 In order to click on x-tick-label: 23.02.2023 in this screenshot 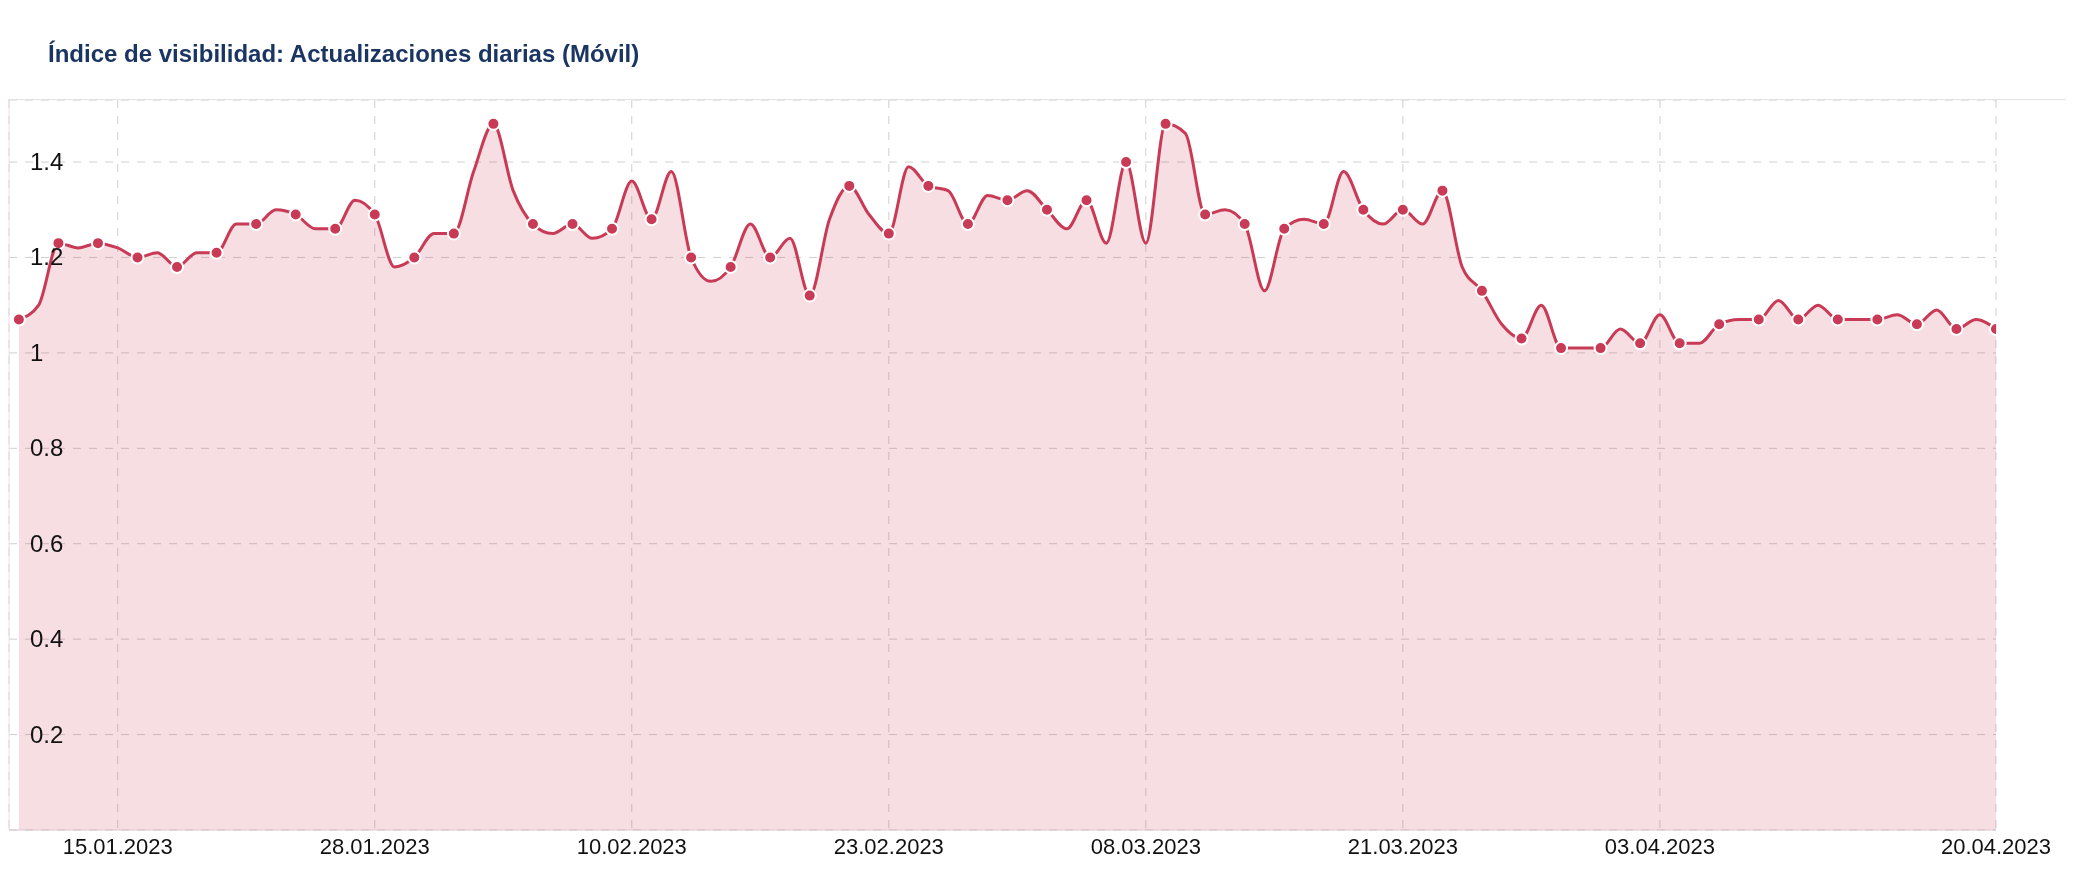, I will do `click(888, 846)`.